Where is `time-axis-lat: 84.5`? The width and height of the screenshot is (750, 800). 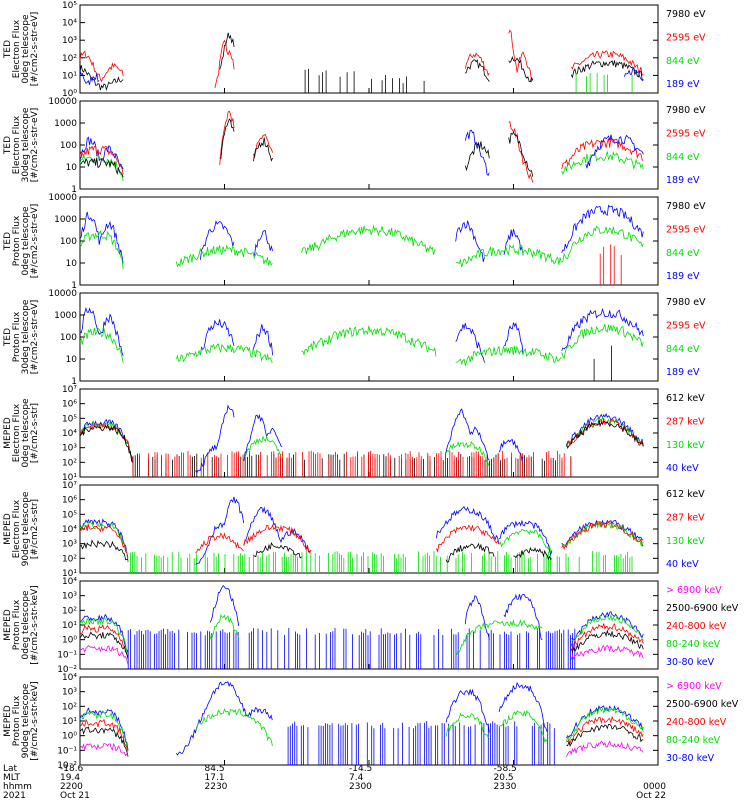
time-axis-lat: 84.5 is located at coordinates (215, 769).